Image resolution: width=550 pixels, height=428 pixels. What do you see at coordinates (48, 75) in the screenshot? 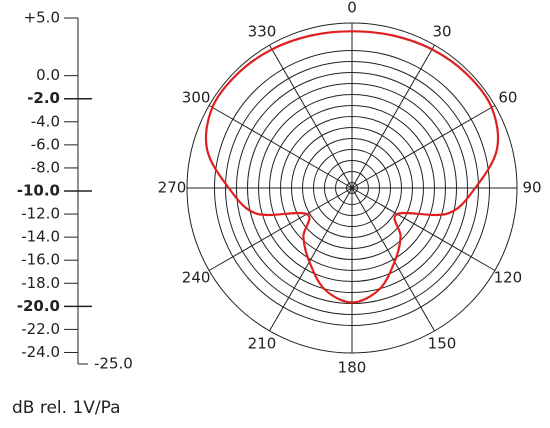
I see `scale-label: 0.0` at bounding box center [48, 75].